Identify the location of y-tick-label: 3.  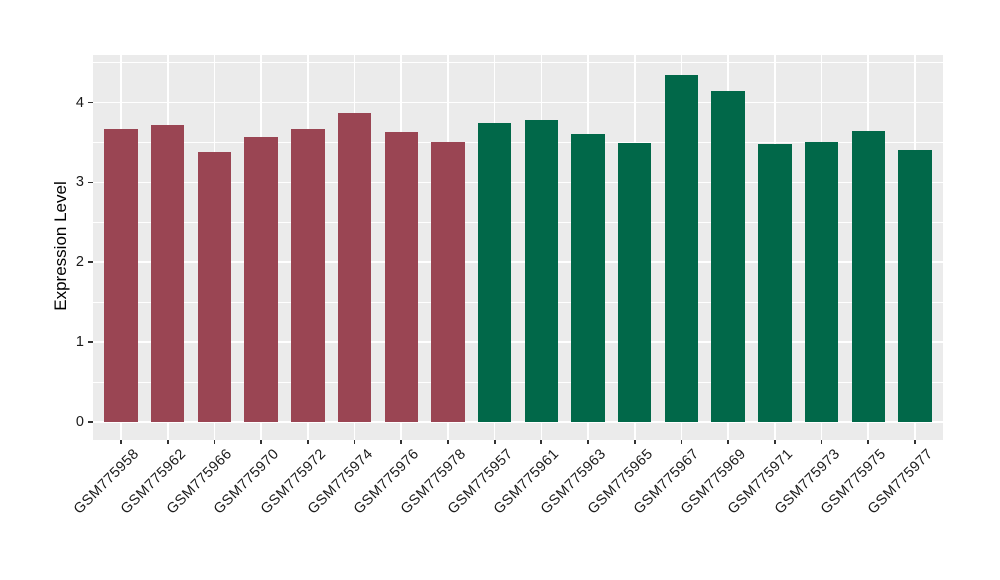
(79, 182).